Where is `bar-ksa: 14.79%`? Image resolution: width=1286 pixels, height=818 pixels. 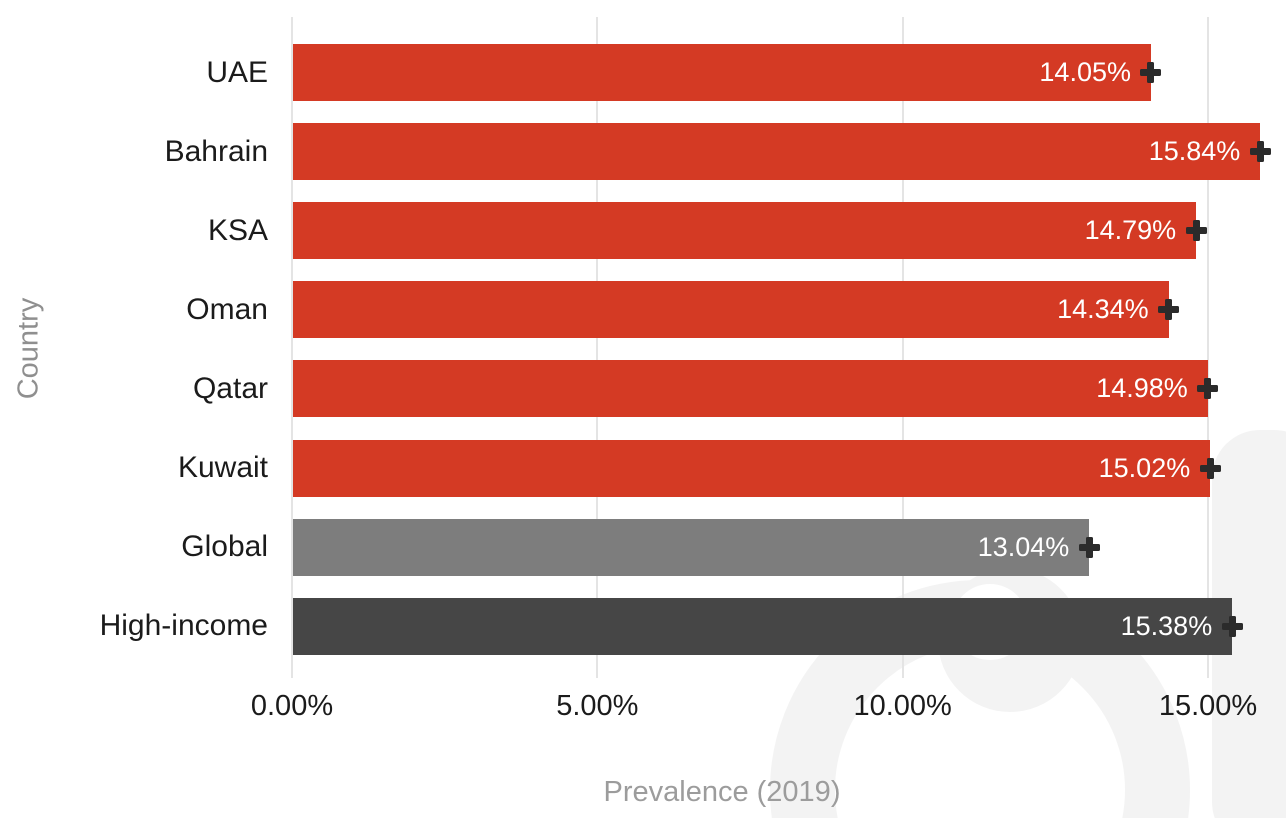 bar-ksa: 14.79% is located at coordinates (745, 231).